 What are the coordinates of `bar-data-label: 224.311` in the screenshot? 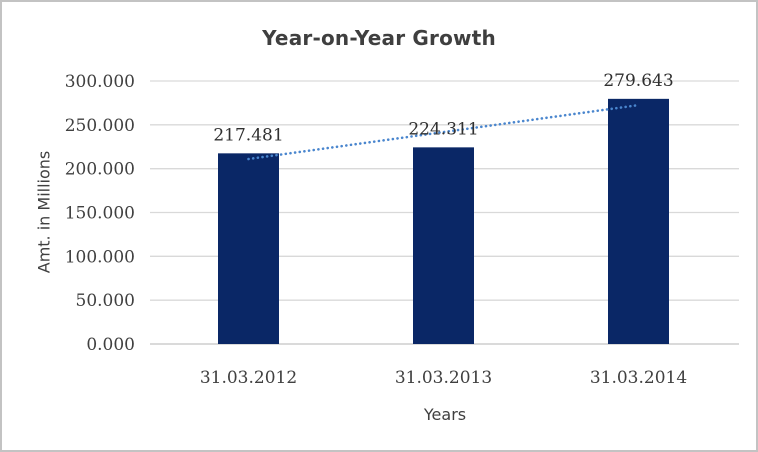 It's located at (443, 129).